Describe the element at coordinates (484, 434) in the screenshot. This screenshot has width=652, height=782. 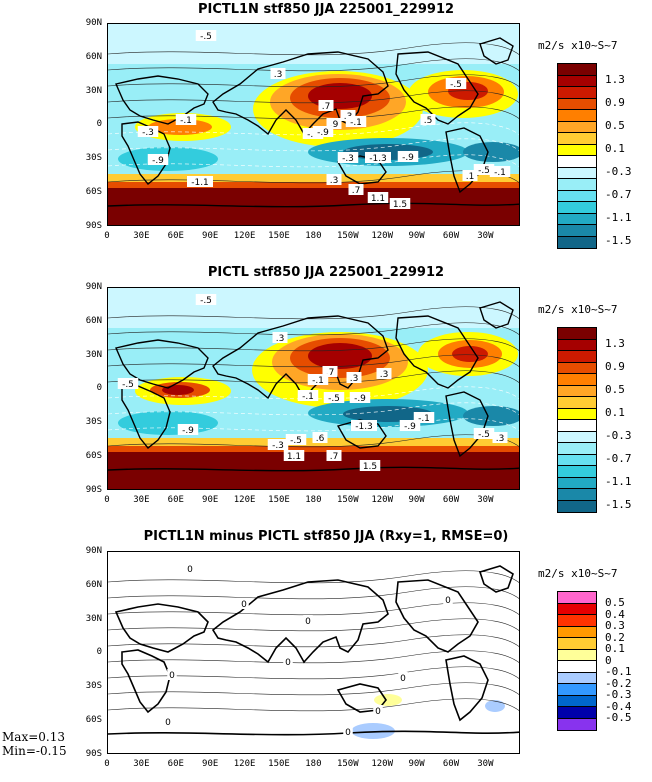
I see `panel-2-contour-label-12: -.5` at that location.